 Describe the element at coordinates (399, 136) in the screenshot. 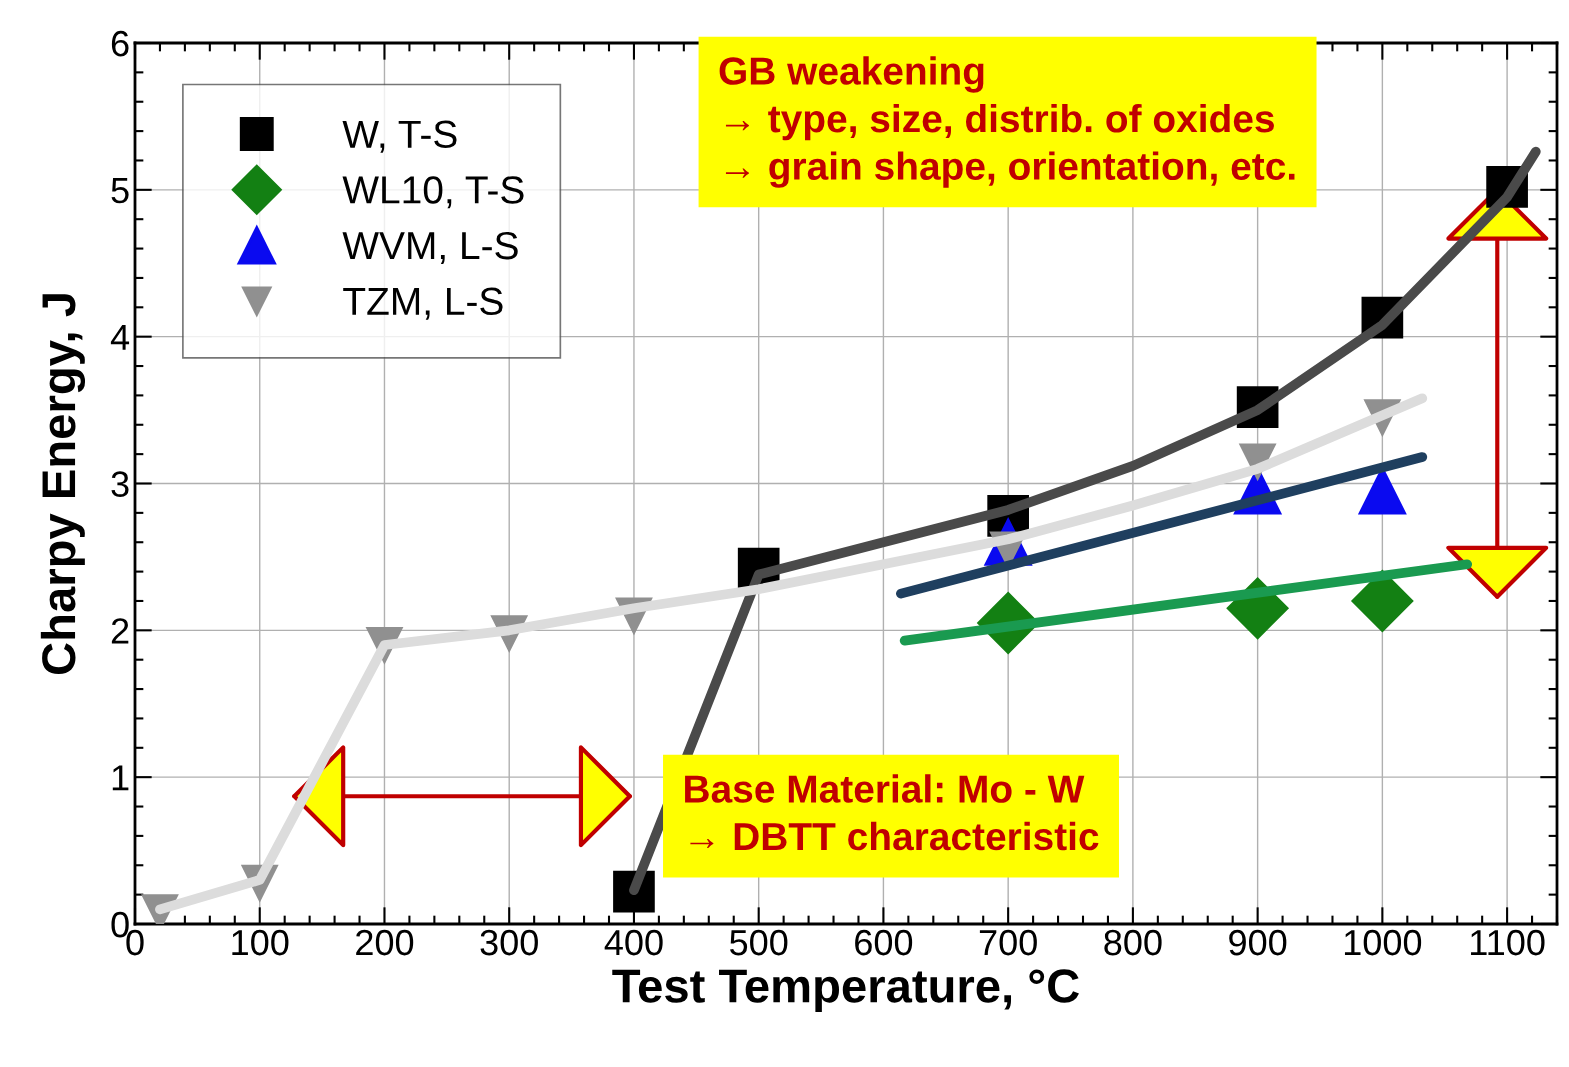

I see `legend-label: W, T-S` at that location.